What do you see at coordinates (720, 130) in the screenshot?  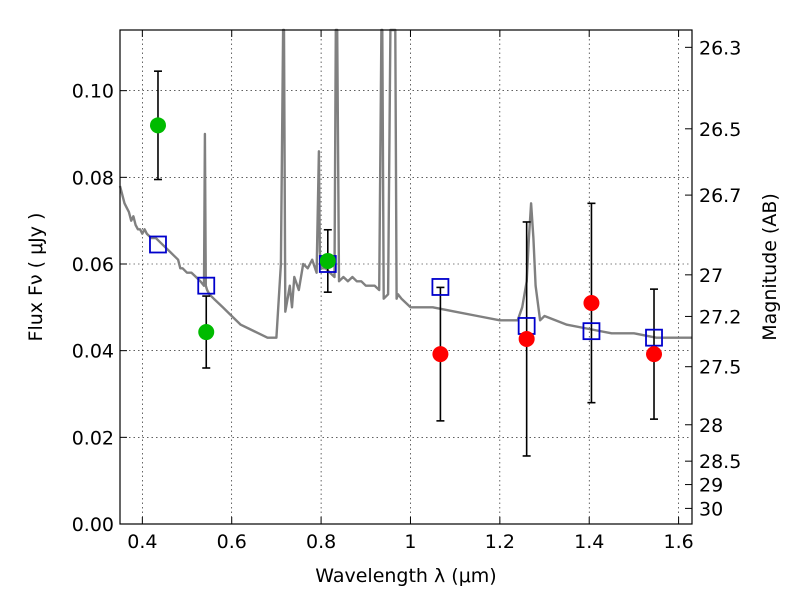 I see `mag-tick-label: 26.5` at bounding box center [720, 130].